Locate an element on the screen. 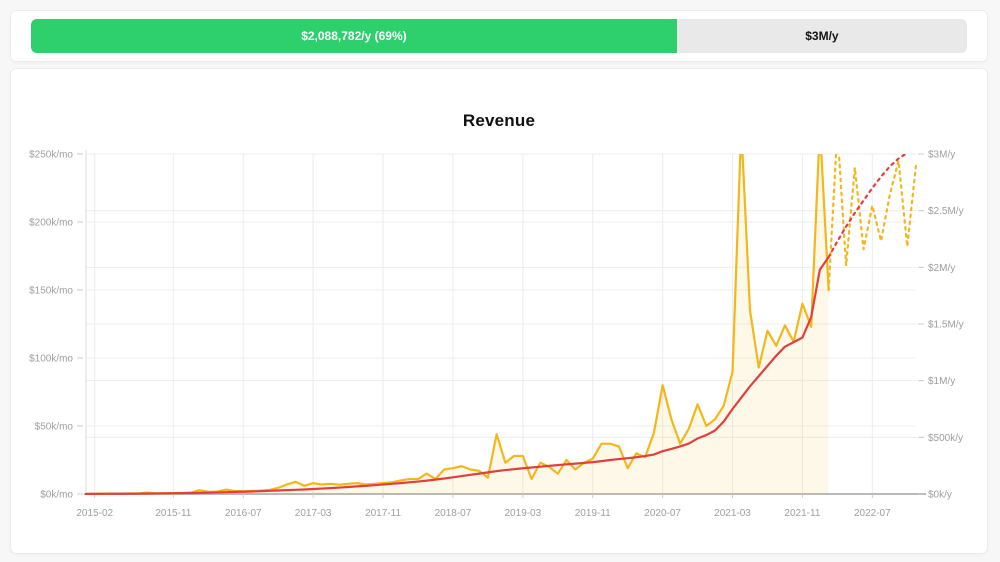 The width and height of the screenshot is (1000, 562). x-axis-label: 2015-11 is located at coordinates (173, 513).